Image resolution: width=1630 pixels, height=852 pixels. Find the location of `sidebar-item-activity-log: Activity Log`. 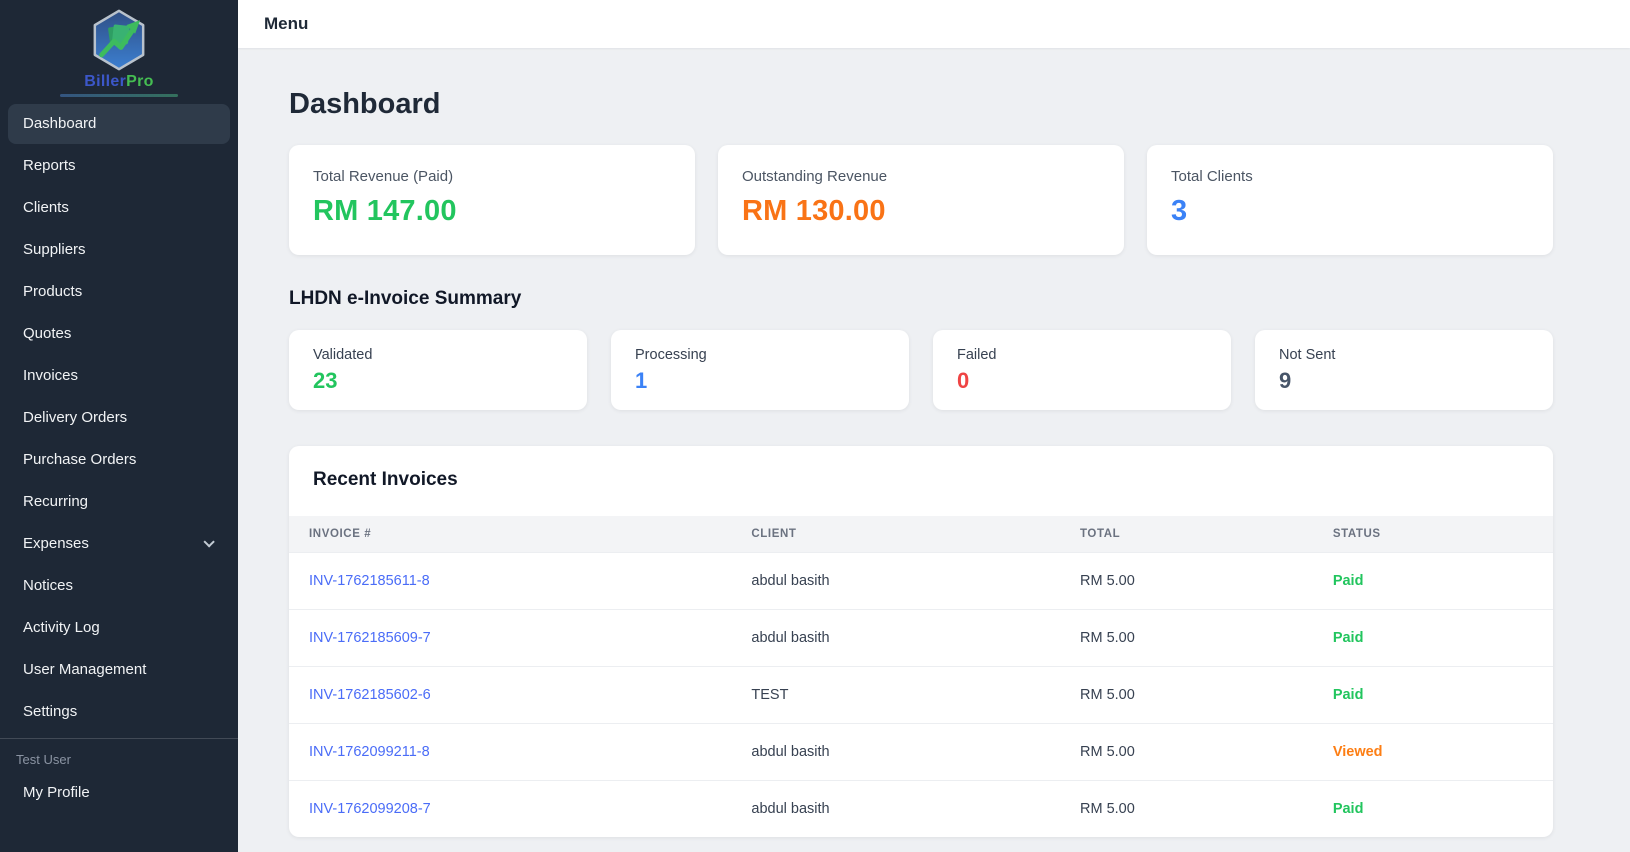

sidebar-item-activity-log: Activity Log is located at coordinates (119, 628).